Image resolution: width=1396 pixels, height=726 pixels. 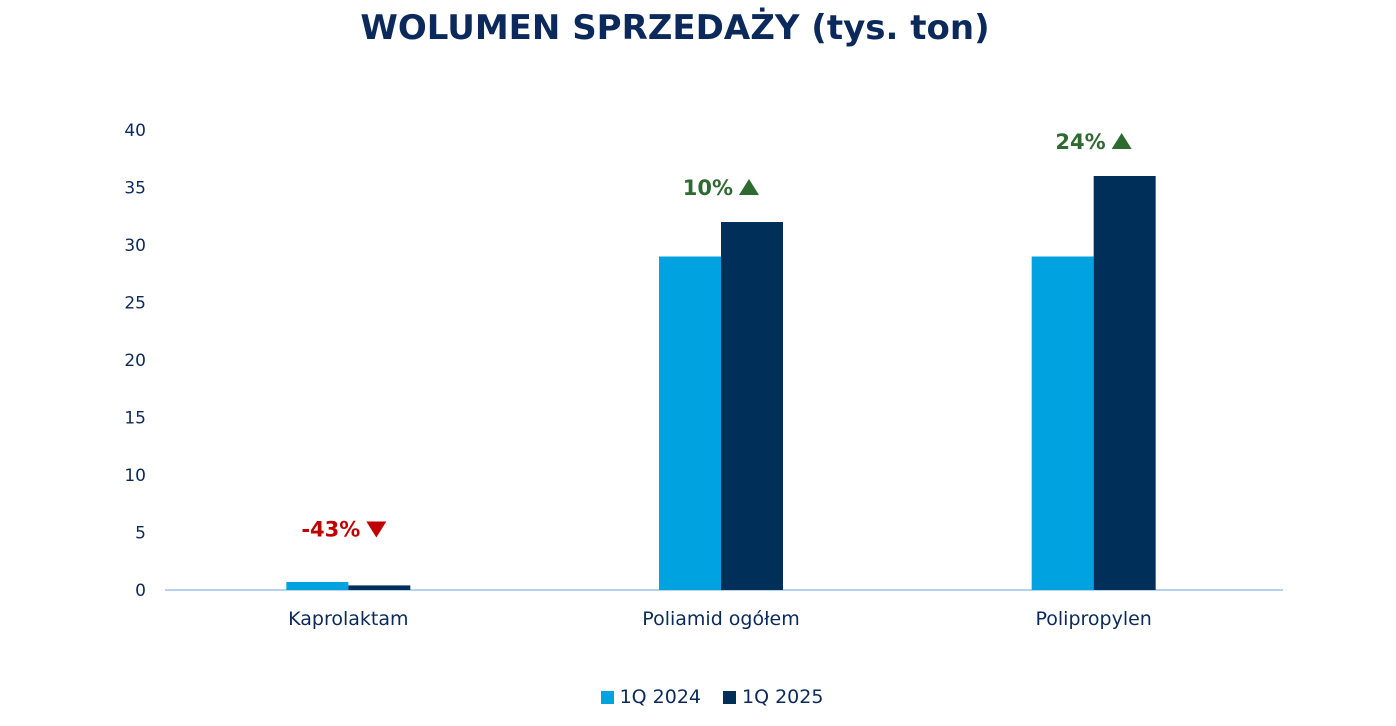 What do you see at coordinates (135, 189) in the screenshot?
I see `y-tick-label: 35` at bounding box center [135, 189].